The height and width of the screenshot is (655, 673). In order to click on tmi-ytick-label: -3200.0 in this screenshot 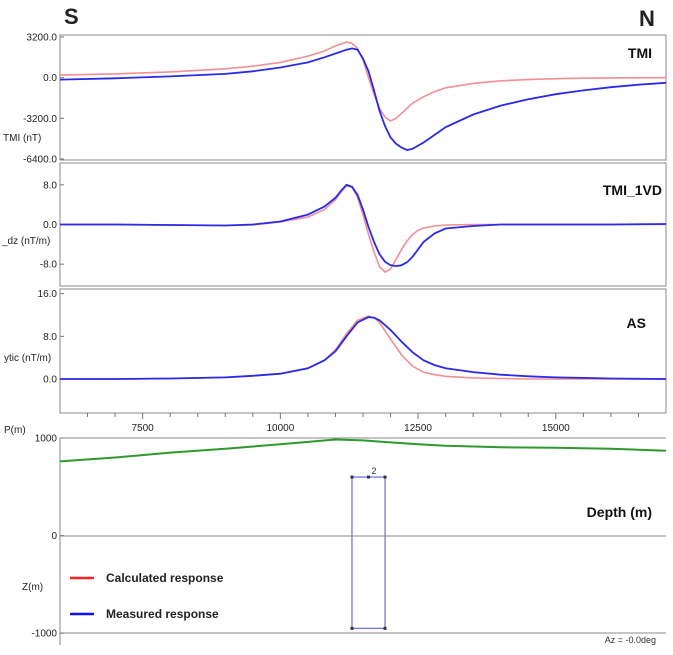, I will do `click(40, 119)`.